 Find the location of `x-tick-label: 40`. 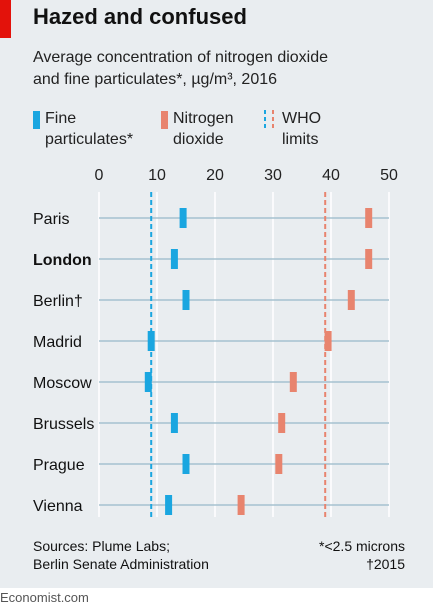

x-tick-label: 40 is located at coordinates (331, 175).